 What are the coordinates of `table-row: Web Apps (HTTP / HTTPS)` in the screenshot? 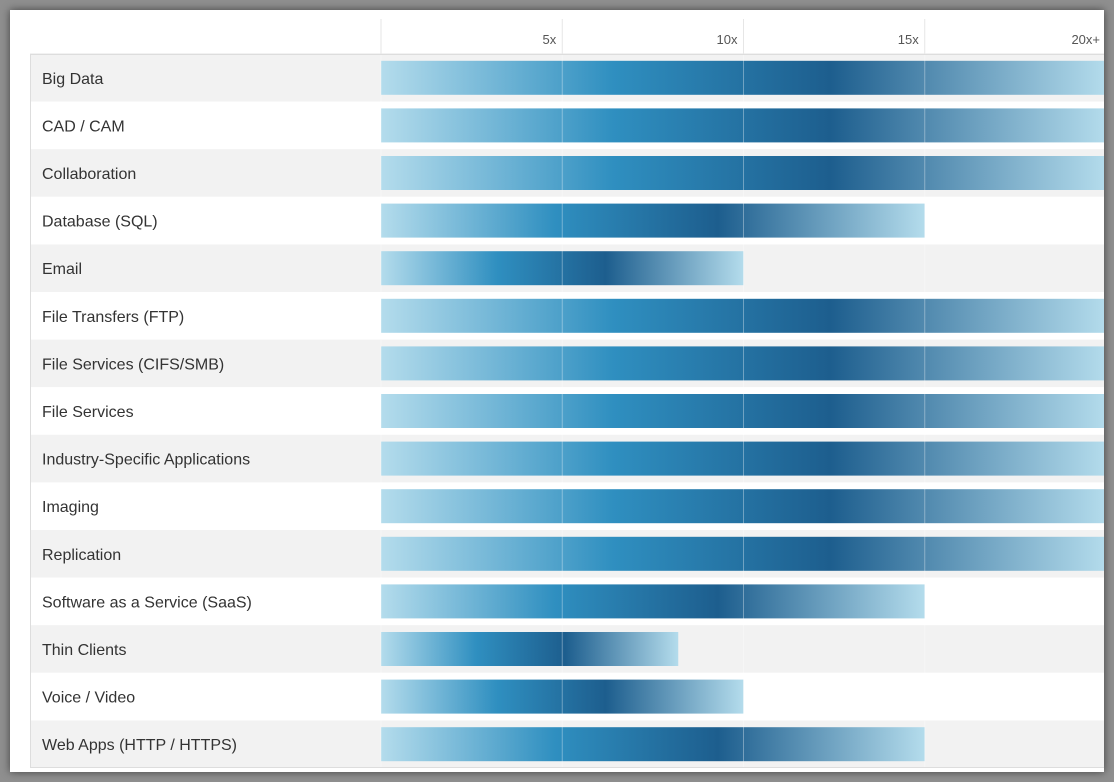 It's located at (567, 744).